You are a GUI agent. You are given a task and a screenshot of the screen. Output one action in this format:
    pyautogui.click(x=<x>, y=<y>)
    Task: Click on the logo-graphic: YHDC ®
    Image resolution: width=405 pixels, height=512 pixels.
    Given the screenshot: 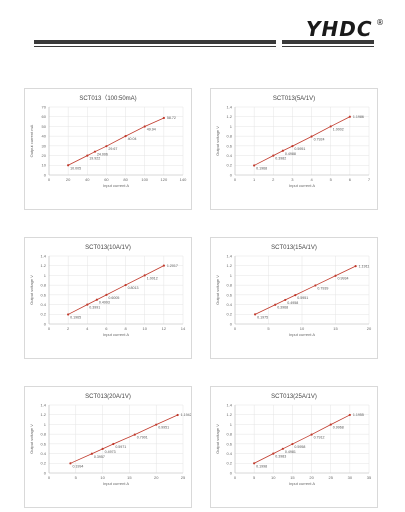 What is the action you would take?
    pyautogui.click(x=345, y=29)
    